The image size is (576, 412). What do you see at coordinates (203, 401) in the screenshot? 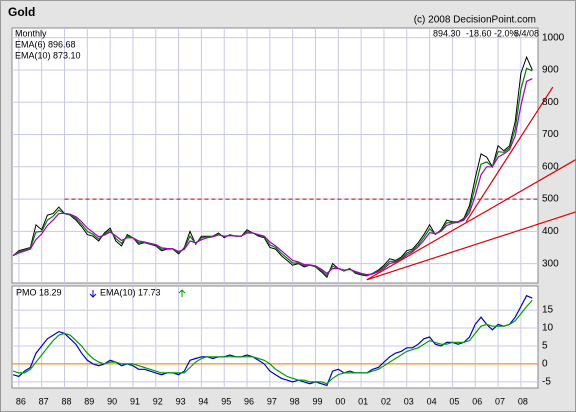
I see `x-tick-label: 94` at bounding box center [203, 401].